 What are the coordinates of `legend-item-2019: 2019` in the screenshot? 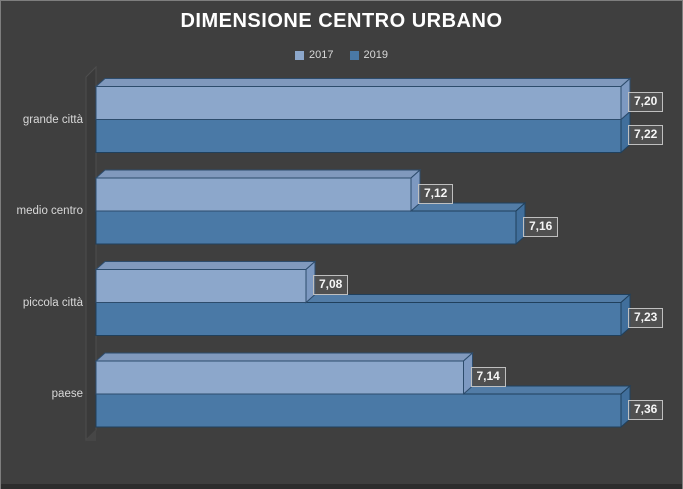 It's located at (368, 55).